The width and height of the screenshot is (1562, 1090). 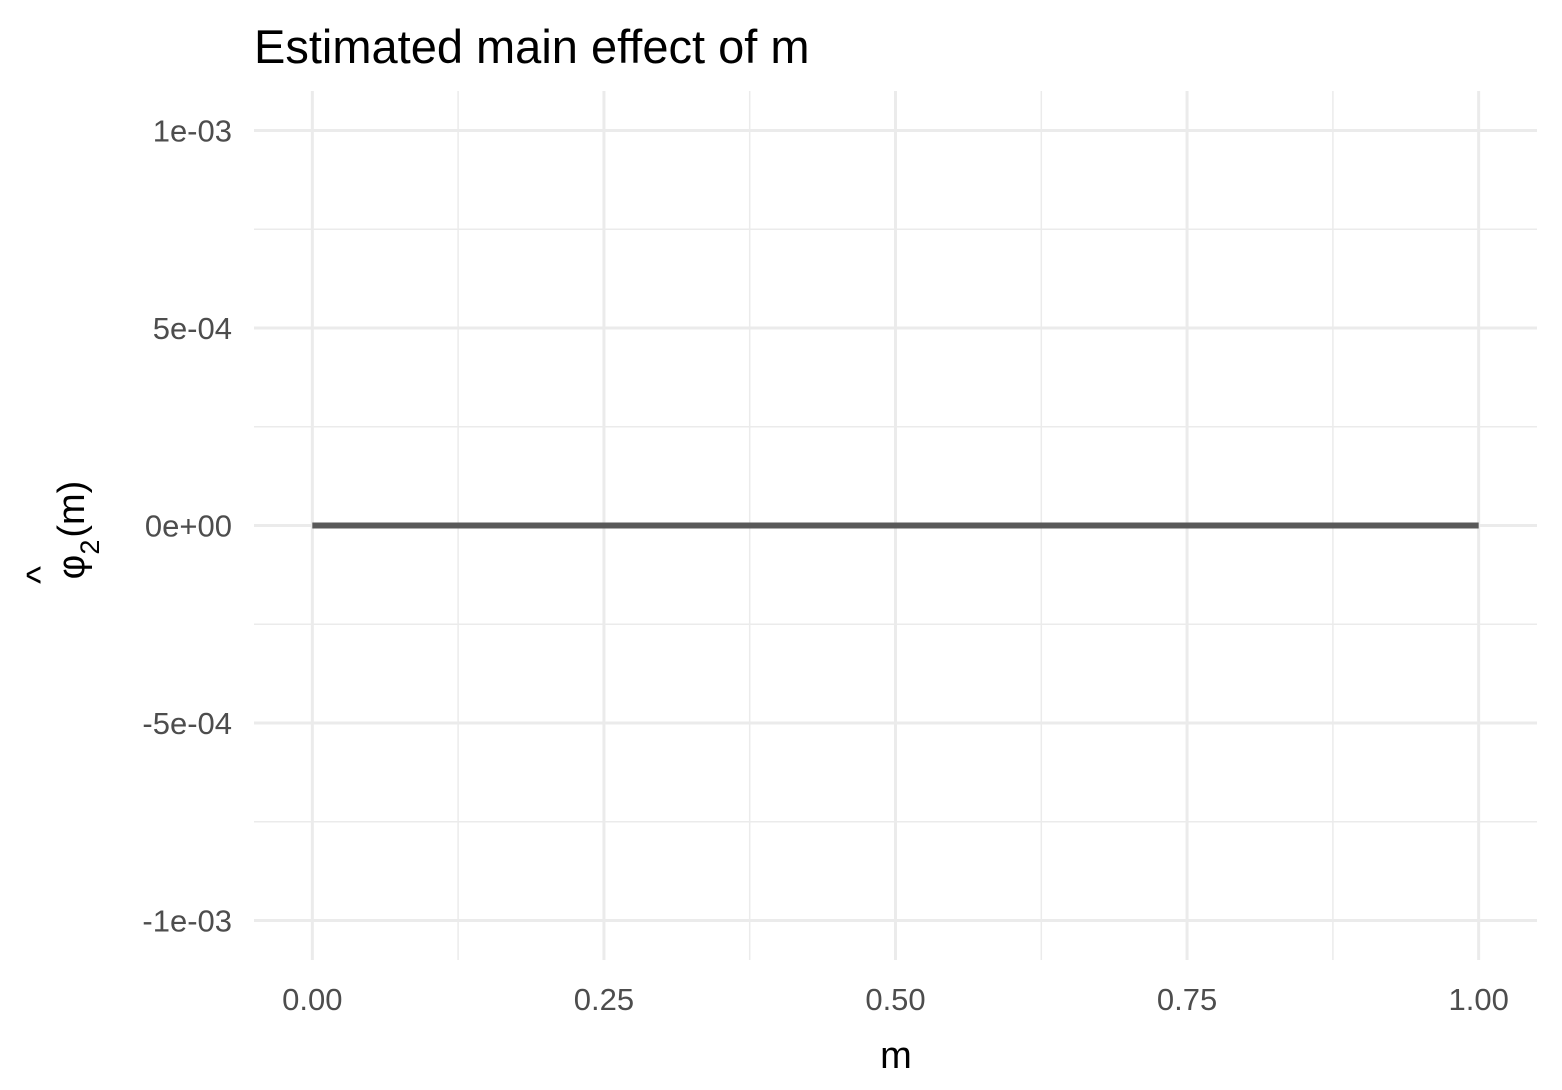 I want to click on x-tick-label: 1.00, so click(x=1479, y=999).